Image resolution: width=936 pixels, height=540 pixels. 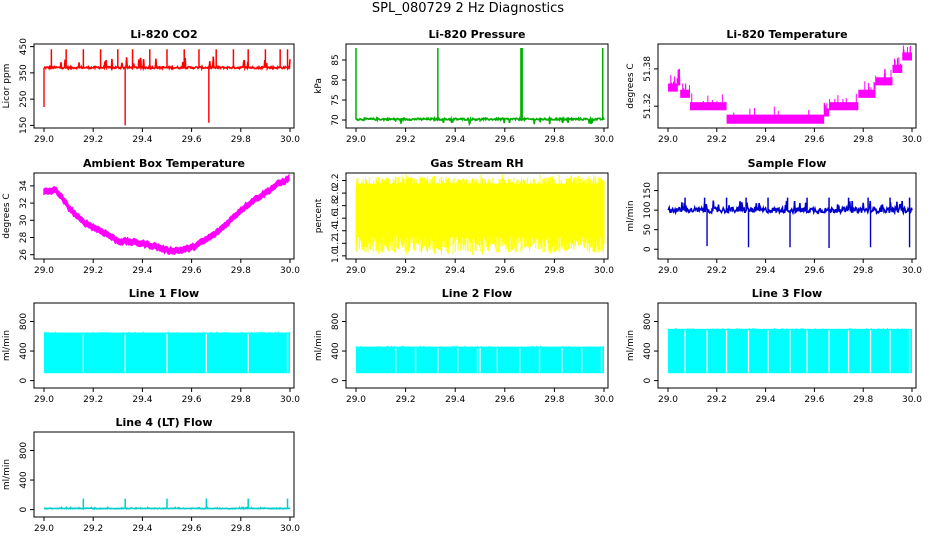 What do you see at coordinates (336, 218) in the screenshot?
I see `y-tick-label: 1.6` at bounding box center [336, 218].